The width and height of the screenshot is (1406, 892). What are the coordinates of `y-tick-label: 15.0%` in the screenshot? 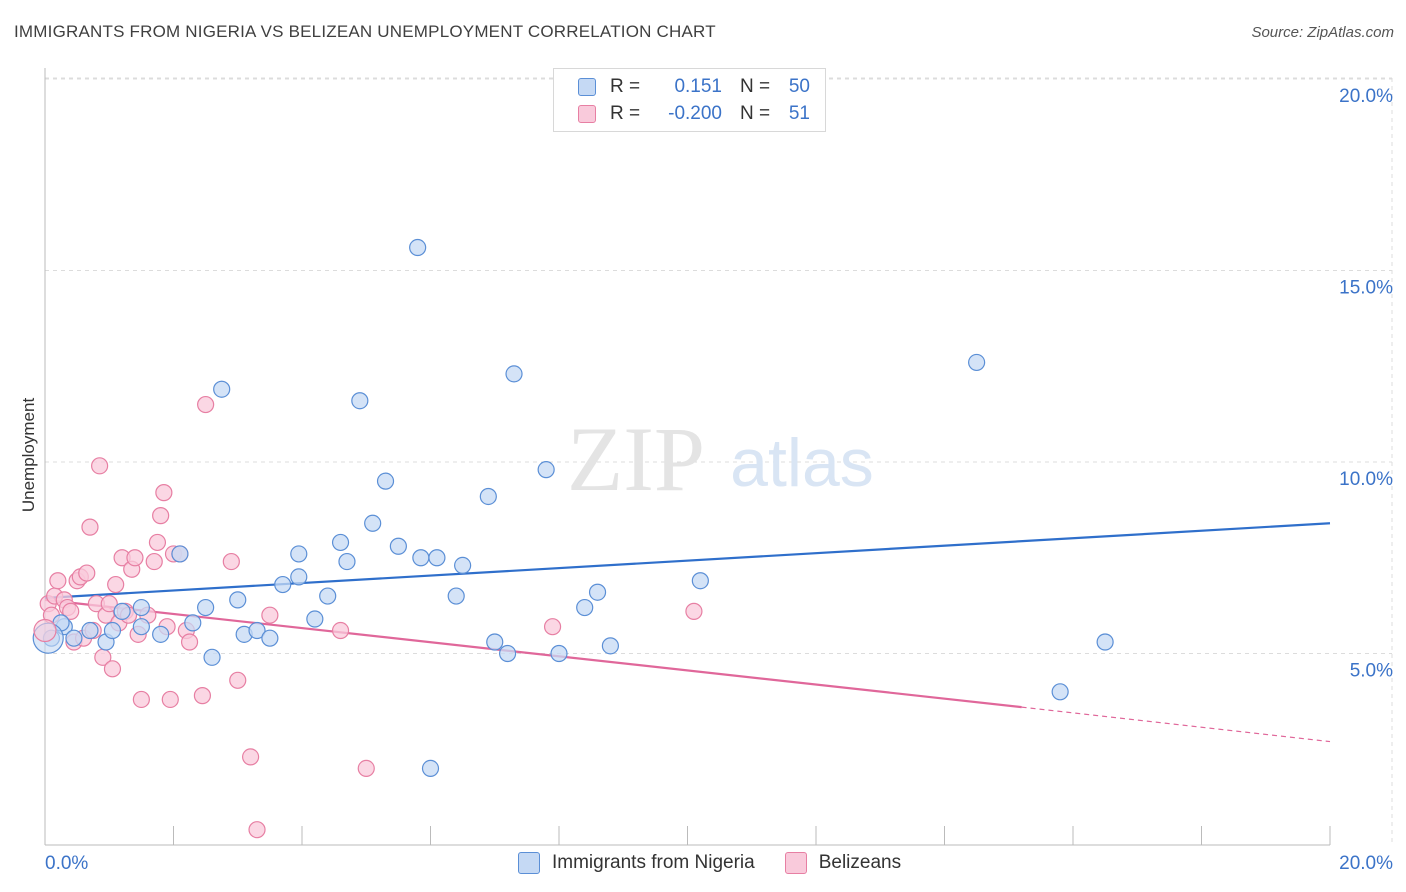 It's located at (1366, 288).